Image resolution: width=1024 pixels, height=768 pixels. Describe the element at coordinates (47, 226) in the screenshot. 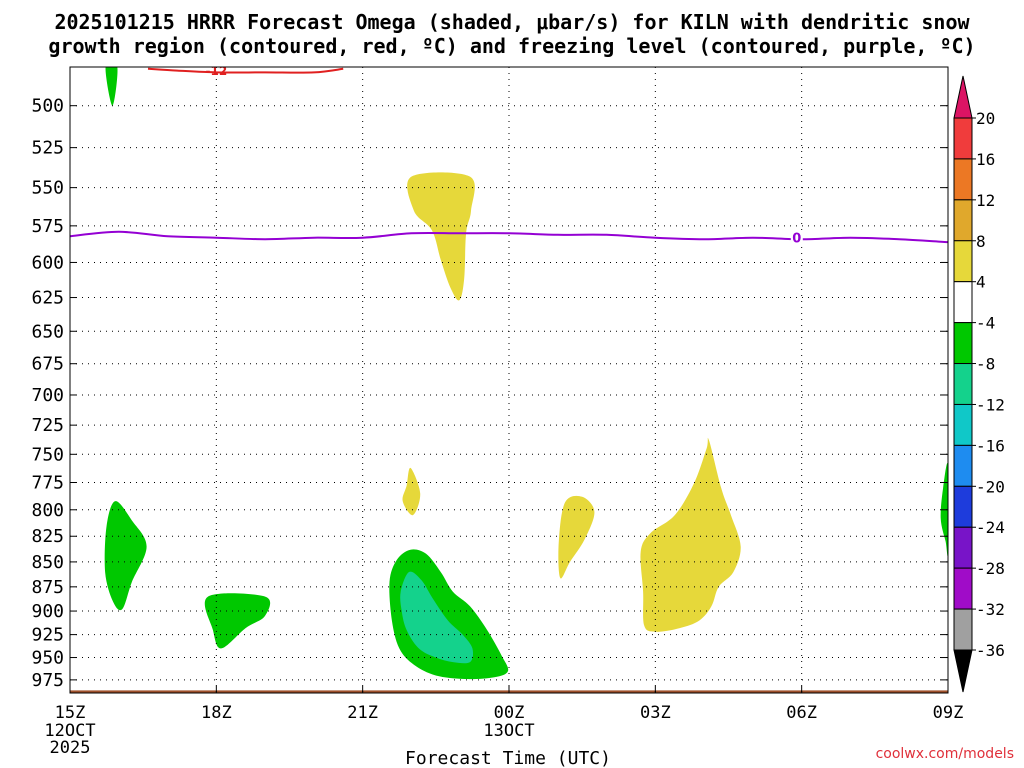

I see `y-tick-label: 575` at that location.